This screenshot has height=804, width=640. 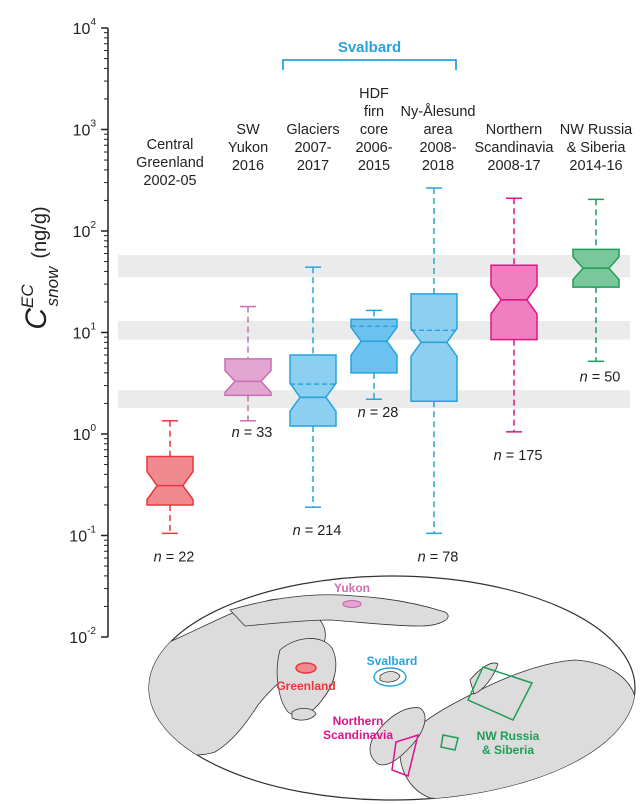 I want to click on site-label-nw-russia: NW Russia & Siberia 2014-16, so click(x=596, y=148).